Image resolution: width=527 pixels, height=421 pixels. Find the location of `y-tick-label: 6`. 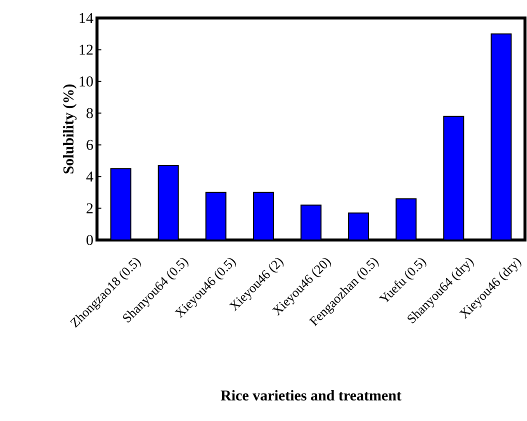

y-tick-label: 6 is located at coordinates (90, 145).